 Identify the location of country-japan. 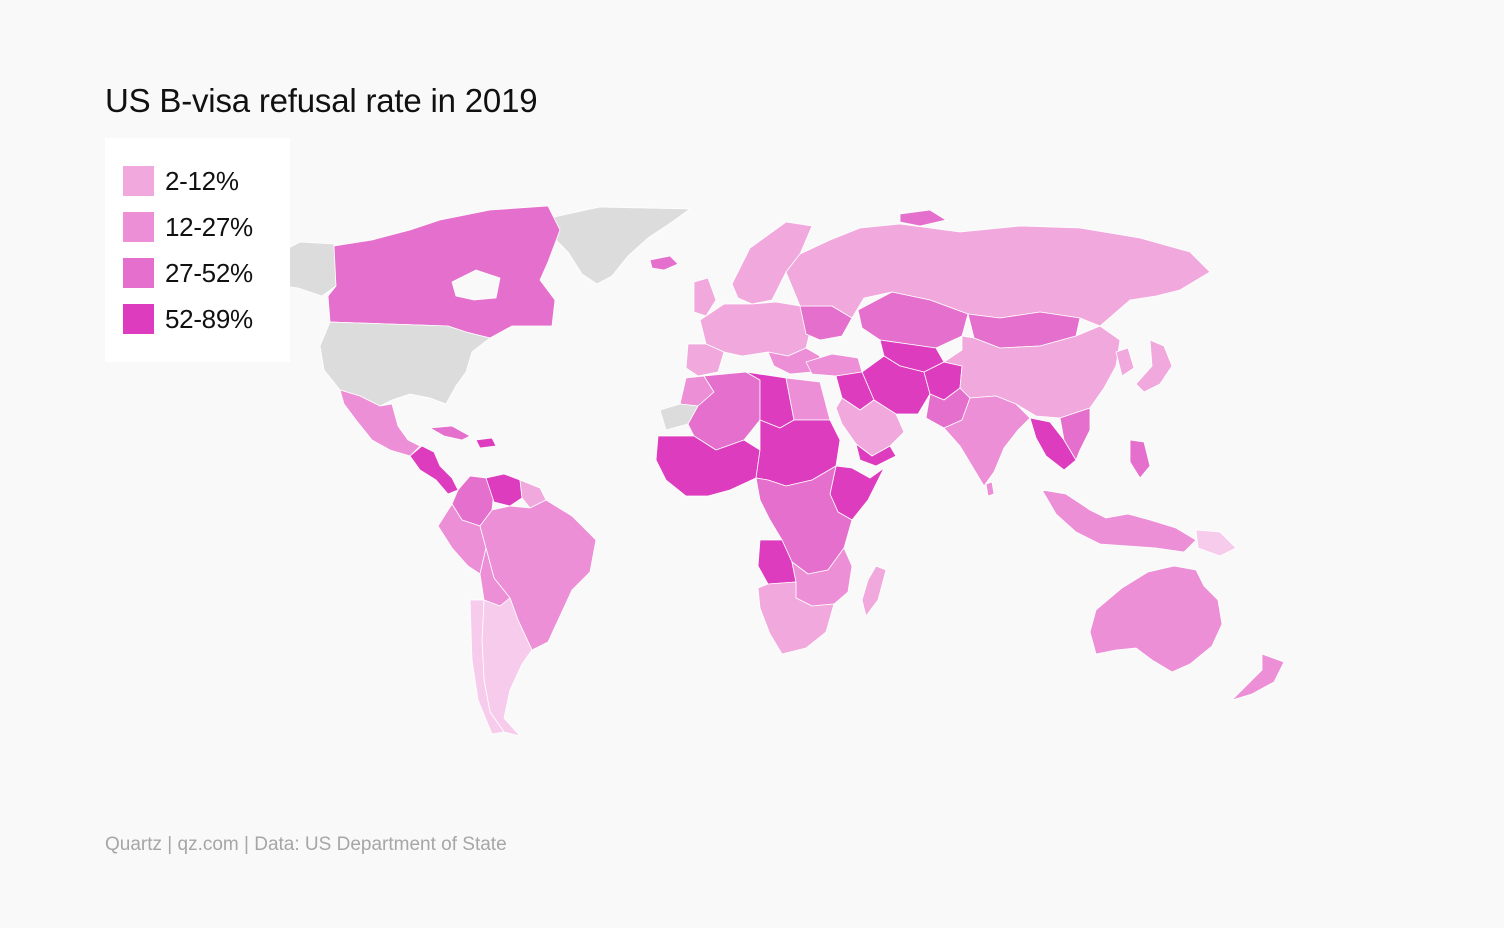
(1154, 366).